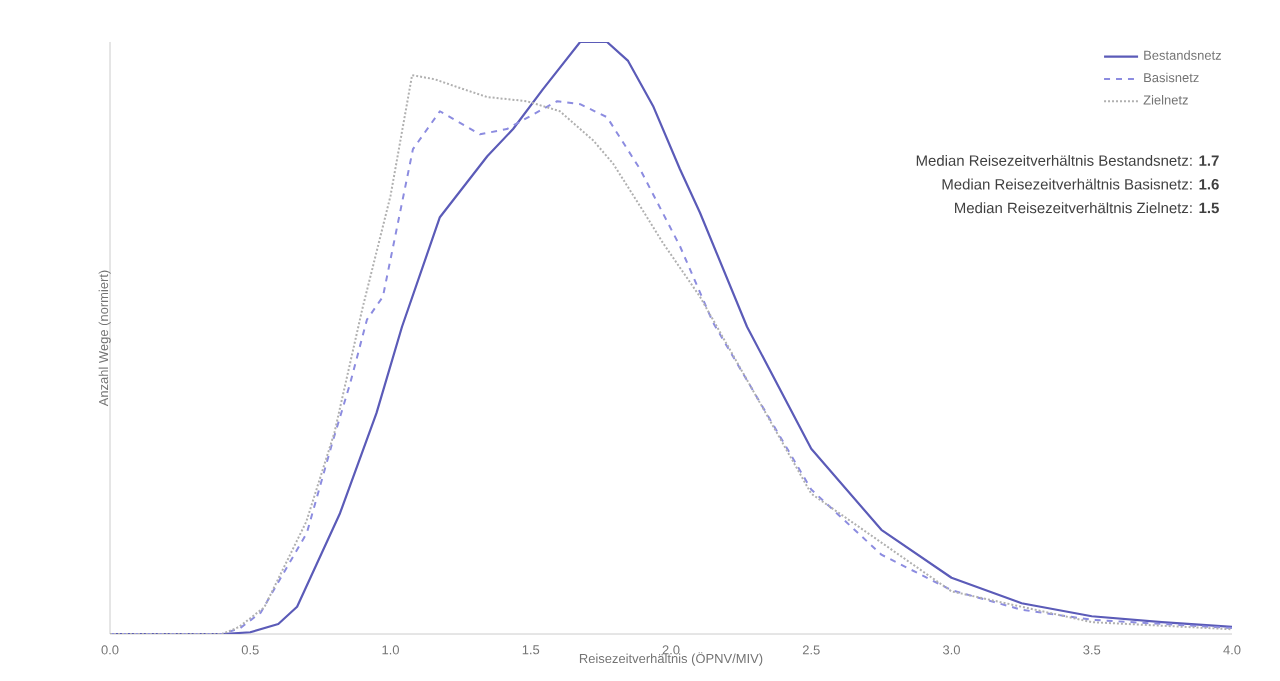 The image size is (1280, 681). Describe the element at coordinates (104, 338) in the screenshot. I see `y-axis-title: Anzahl Wege (normiert)` at that location.